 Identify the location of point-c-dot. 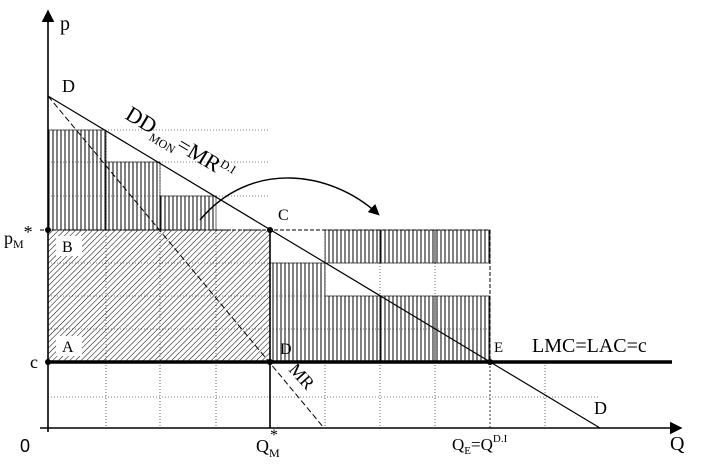
(270, 230).